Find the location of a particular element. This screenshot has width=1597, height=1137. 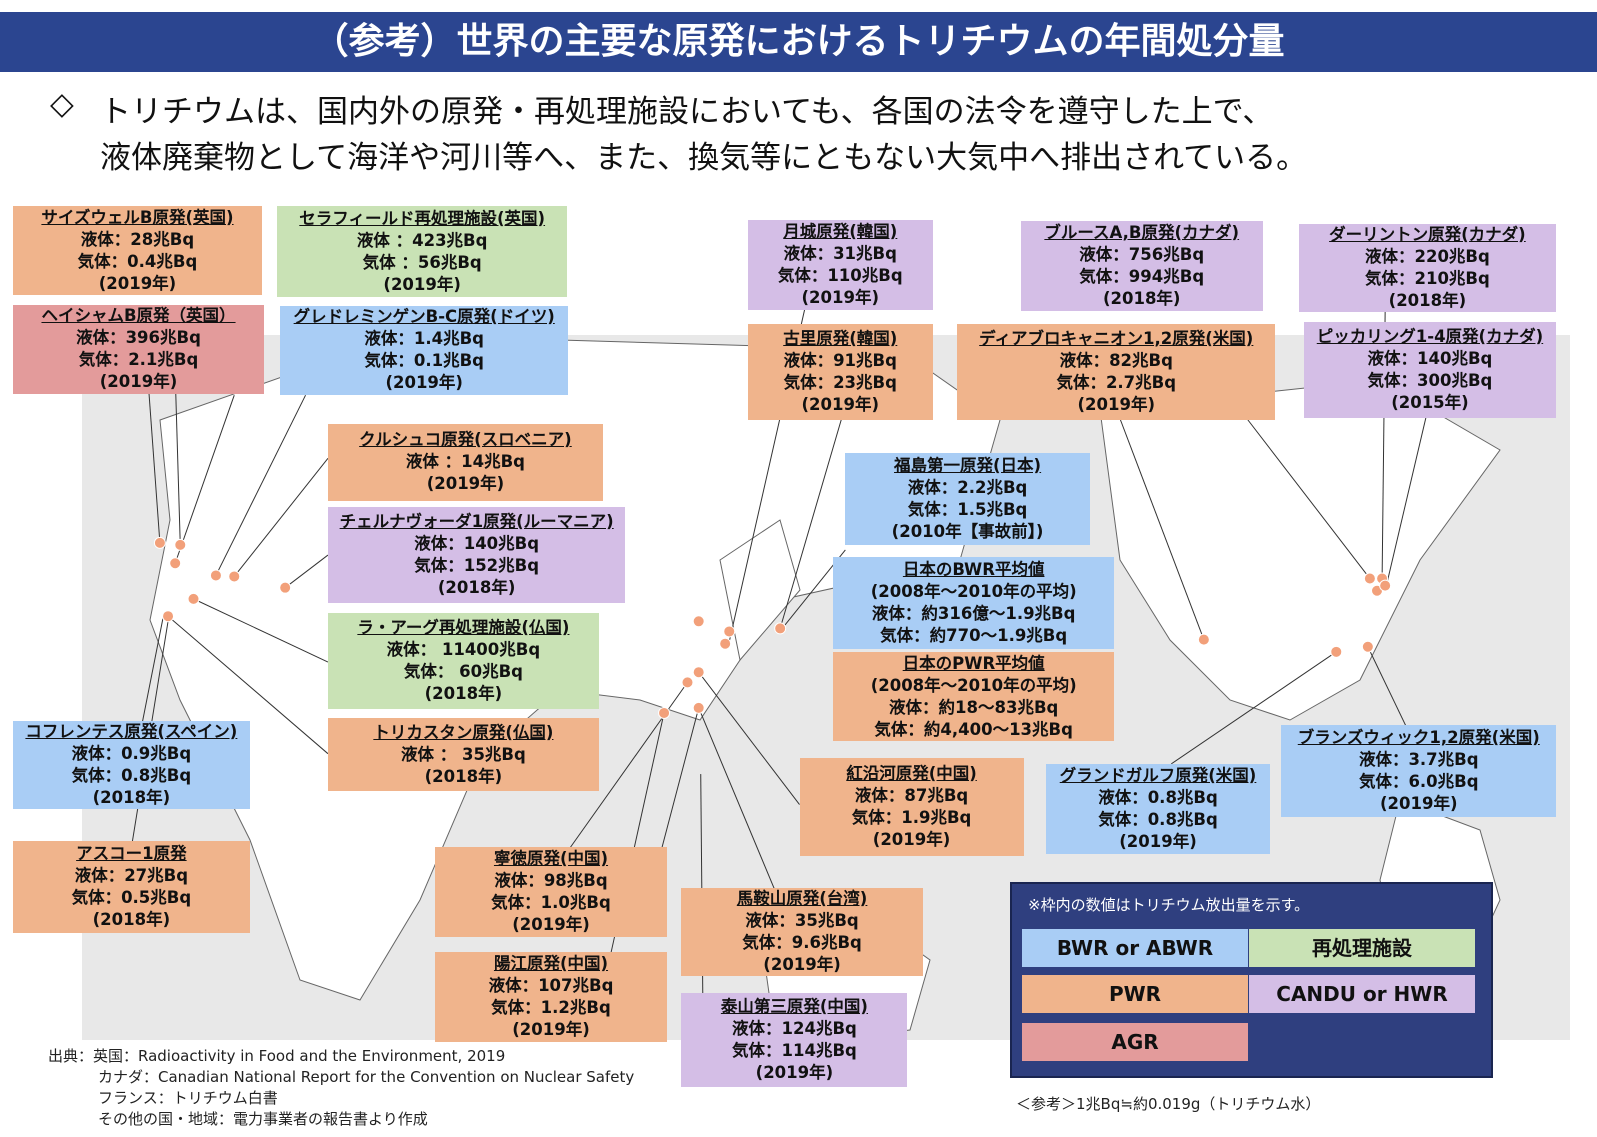

emission-line: (2015年) is located at coordinates (1430, 402).